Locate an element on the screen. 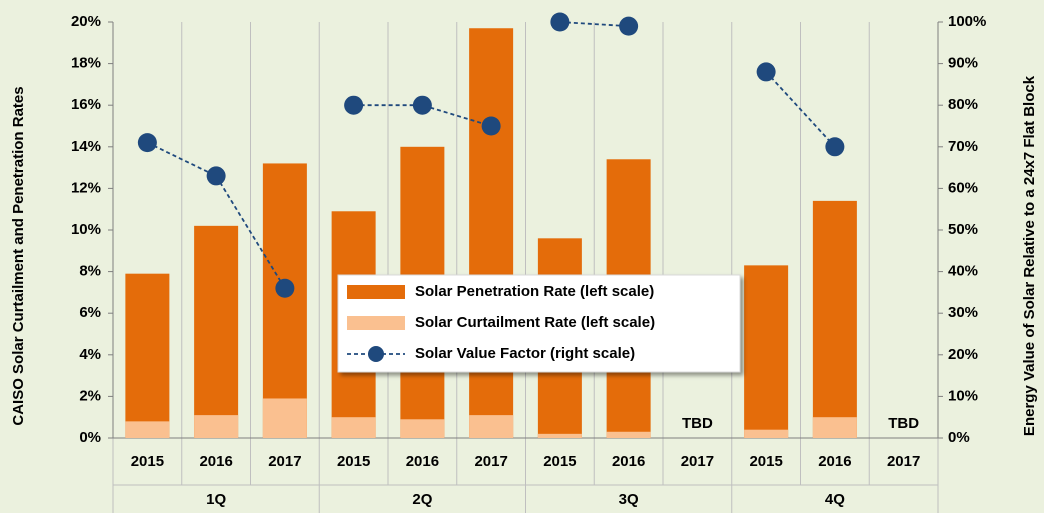 The height and width of the screenshot is (513, 1044). x-group-label: 3Q is located at coordinates (629, 499).